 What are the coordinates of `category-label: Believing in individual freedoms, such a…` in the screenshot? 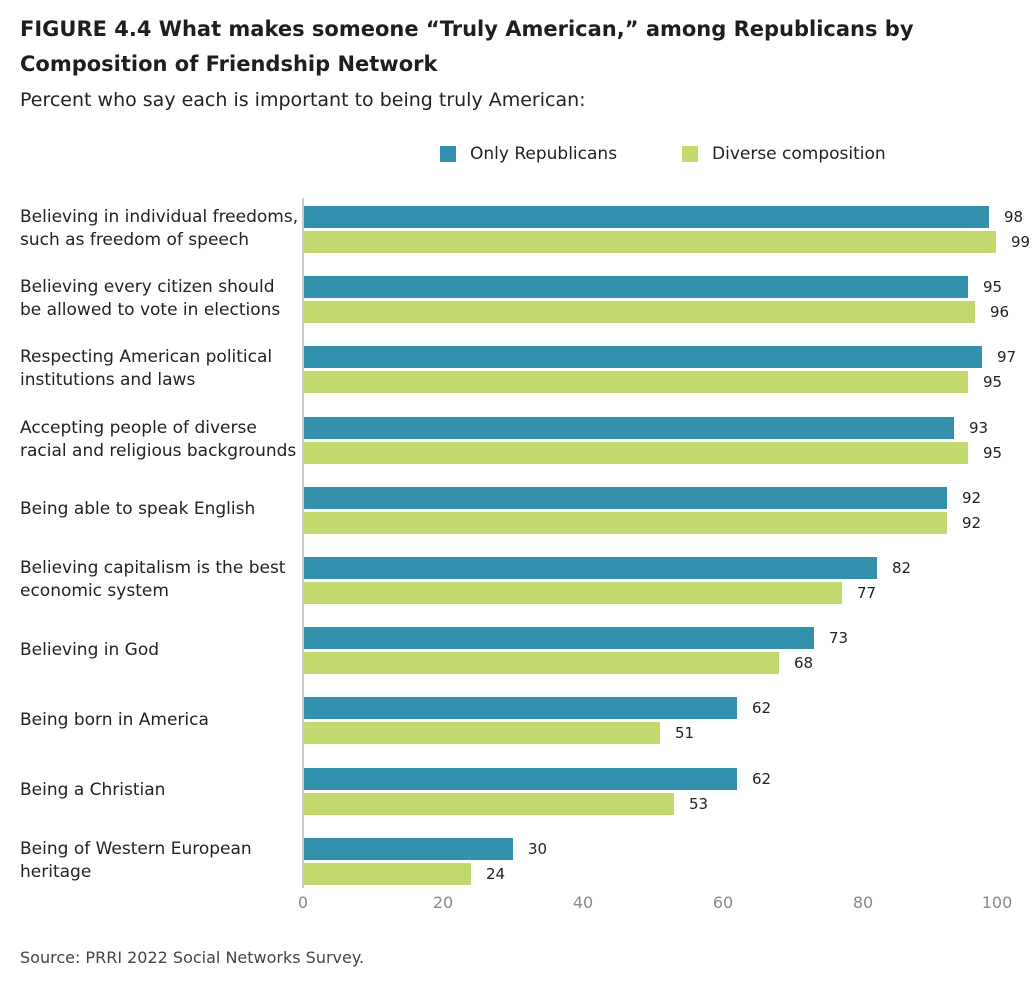 It's located at (159, 228).